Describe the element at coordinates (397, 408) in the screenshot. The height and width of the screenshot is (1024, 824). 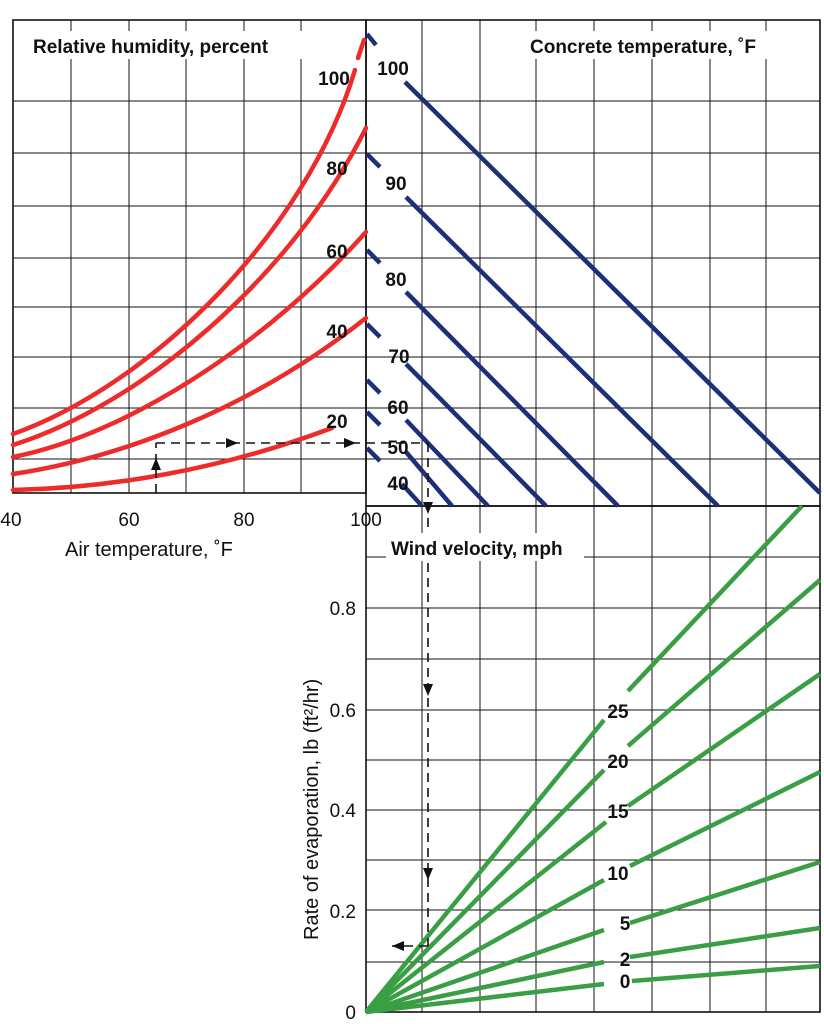
I see `concrete-label-60: 60` at that location.